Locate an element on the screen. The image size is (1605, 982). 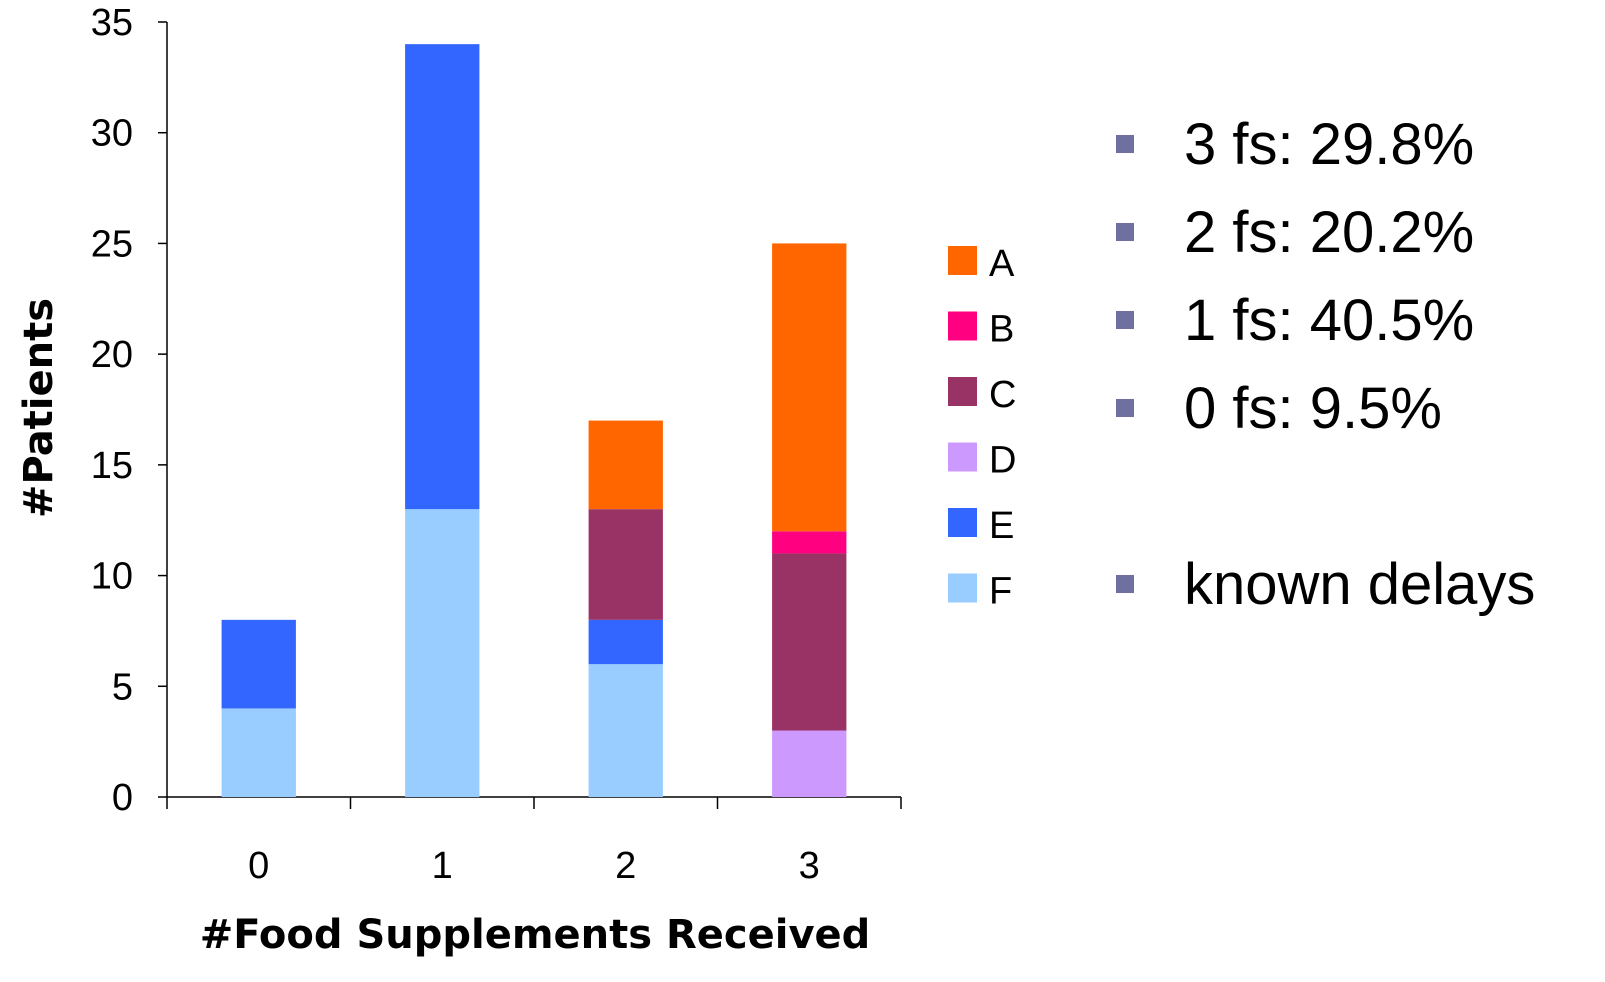
note-item: known delays is located at coordinates (1322, 584).